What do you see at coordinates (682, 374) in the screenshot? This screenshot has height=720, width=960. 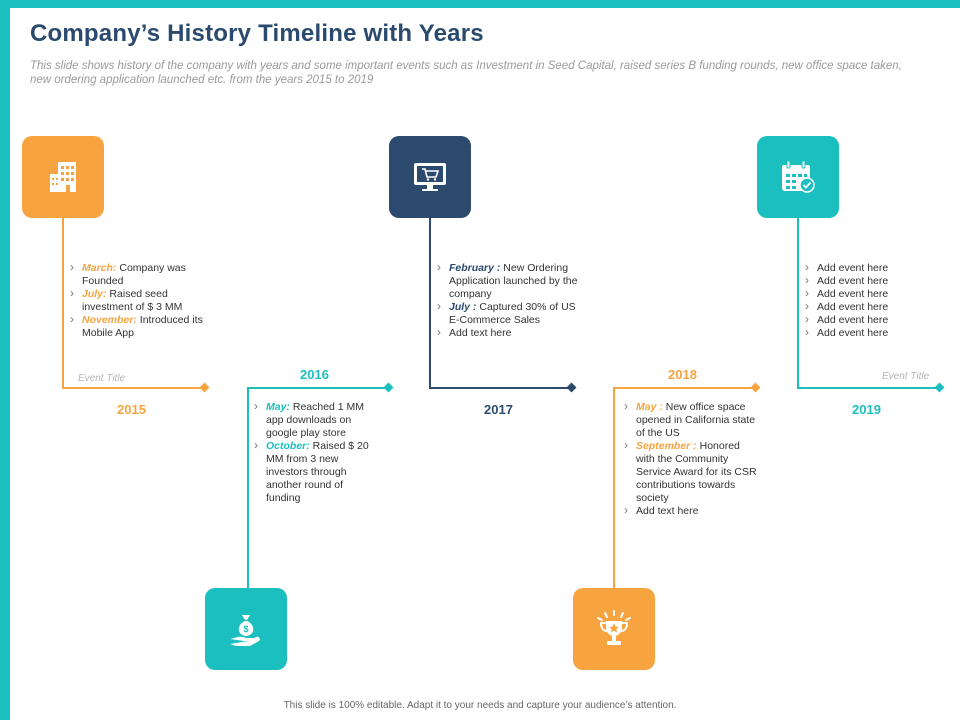 I see `year-label-2018: 2018` at bounding box center [682, 374].